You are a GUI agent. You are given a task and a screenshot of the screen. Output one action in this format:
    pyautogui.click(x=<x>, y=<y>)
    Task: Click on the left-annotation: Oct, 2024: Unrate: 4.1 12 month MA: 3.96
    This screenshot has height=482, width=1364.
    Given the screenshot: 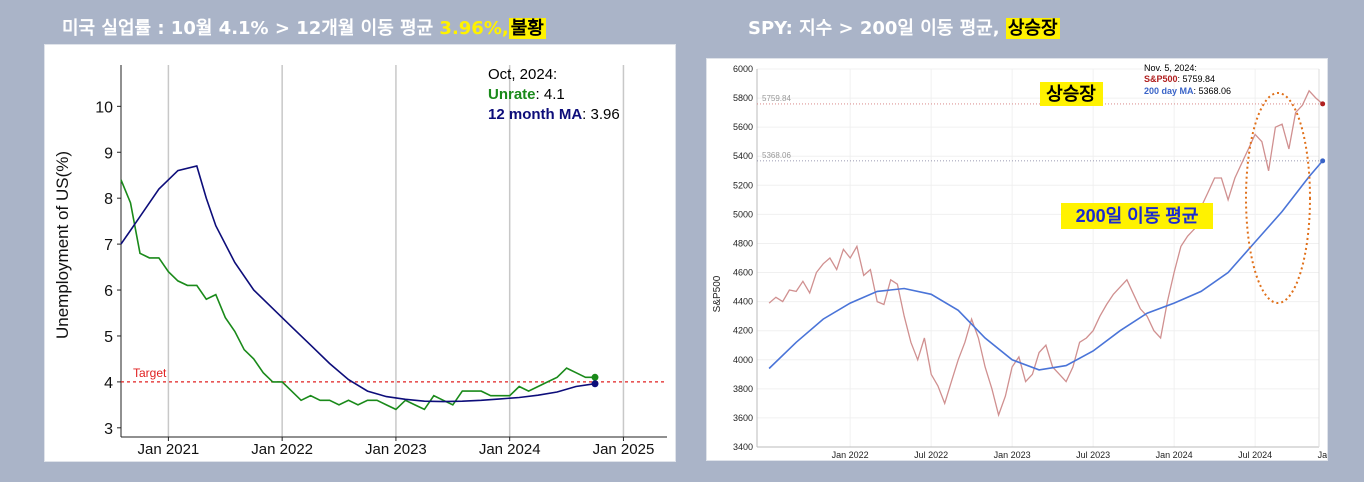 What is the action you would take?
    pyautogui.click(x=554, y=94)
    